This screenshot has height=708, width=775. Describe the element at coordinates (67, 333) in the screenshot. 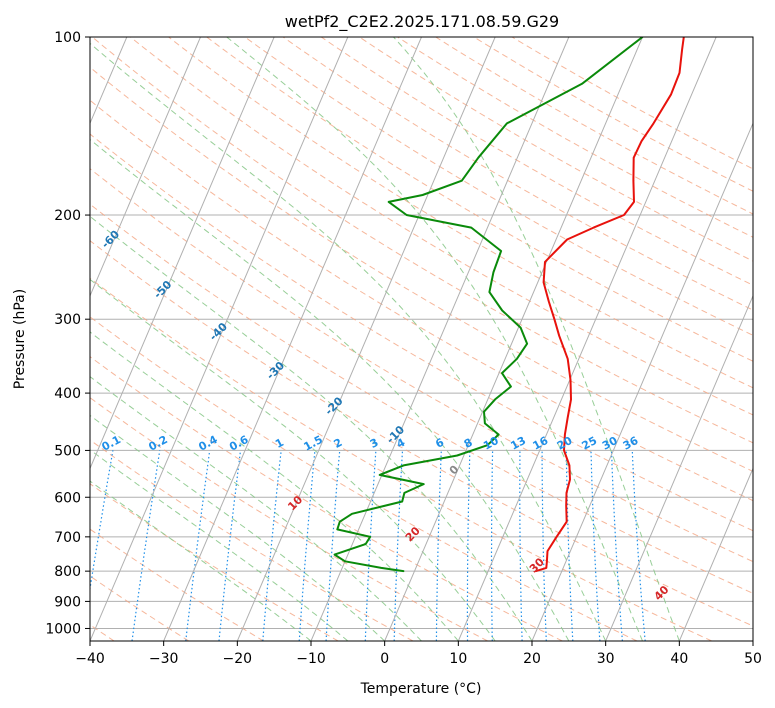

I see `y-axis-ticks: 100 200 300 400 500 600 700 800 900 1000` at that location.